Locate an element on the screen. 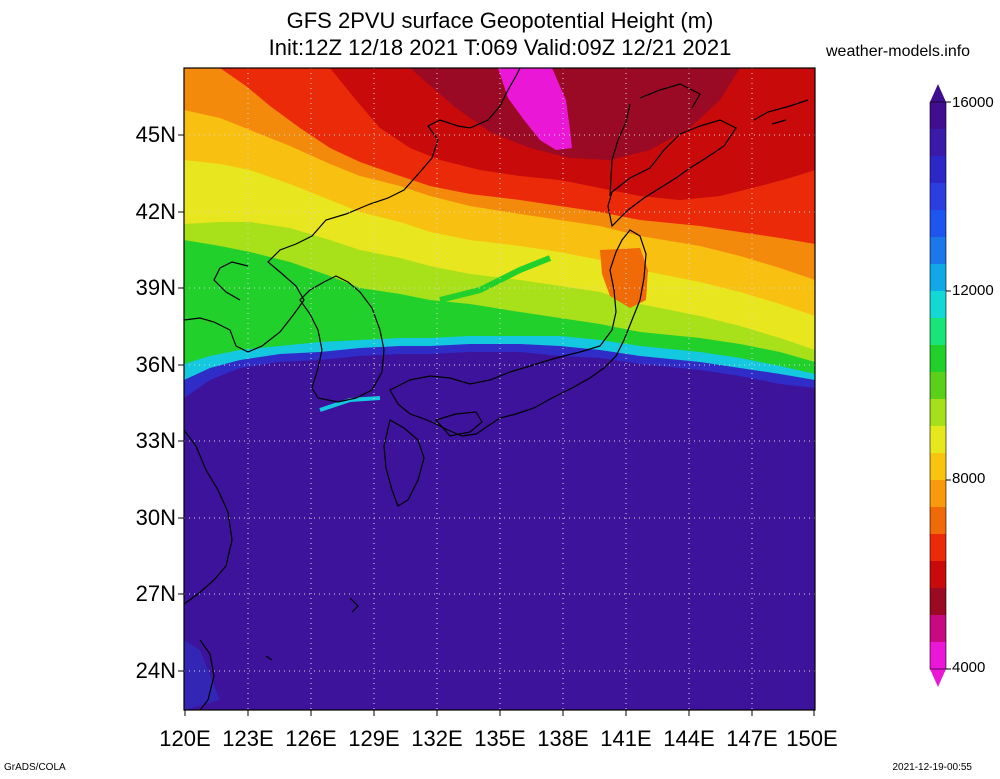 The height and width of the screenshot is (779, 1000). lon-label: 141E is located at coordinates (626, 738).